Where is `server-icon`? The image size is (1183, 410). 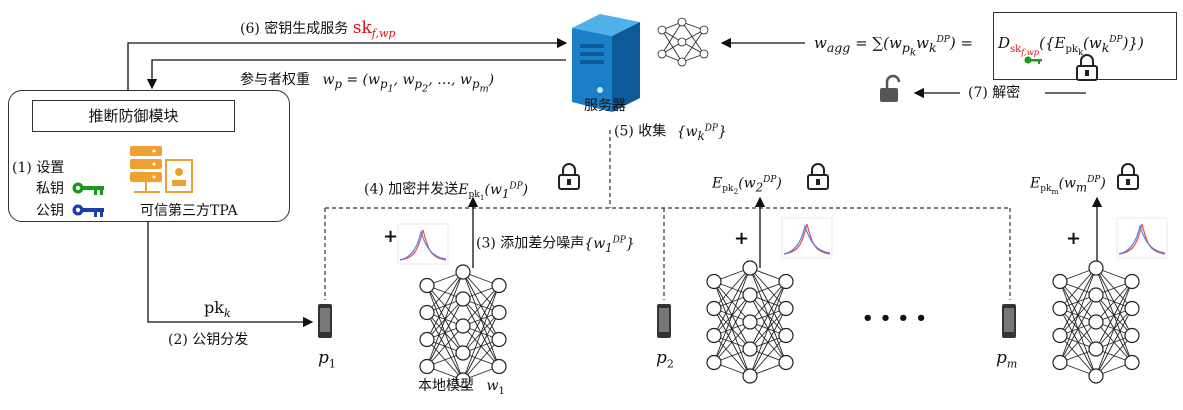 server-icon is located at coordinates (606, 63).